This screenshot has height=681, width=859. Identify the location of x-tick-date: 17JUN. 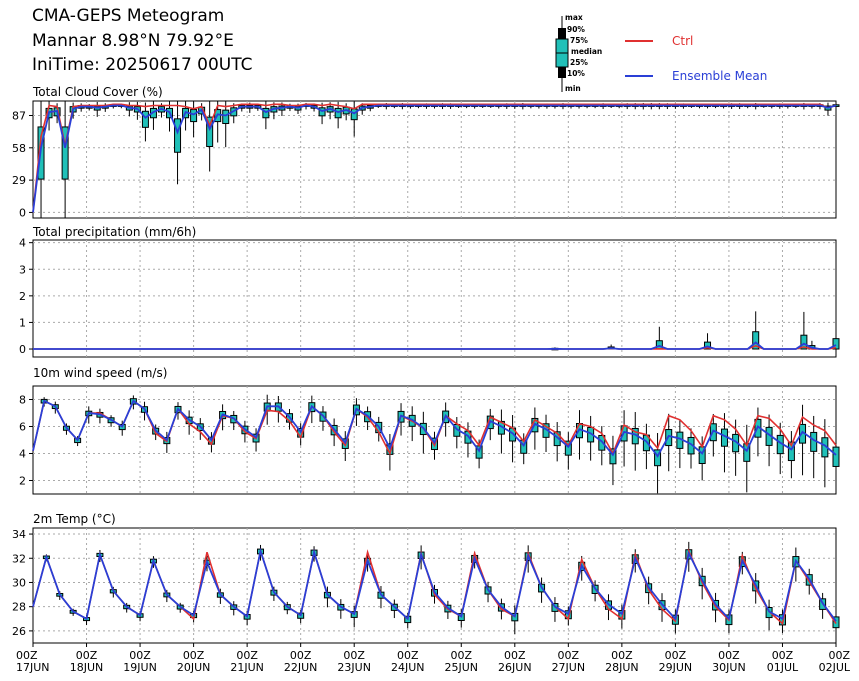
(33, 667).